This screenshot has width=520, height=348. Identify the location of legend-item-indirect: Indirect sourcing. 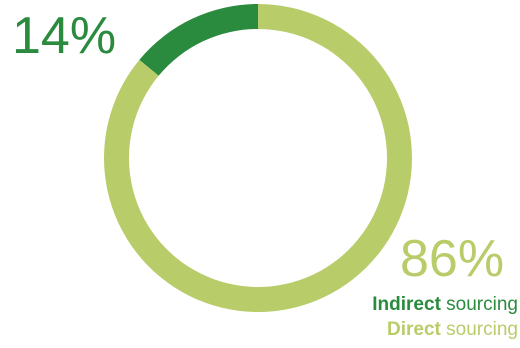
(445, 304).